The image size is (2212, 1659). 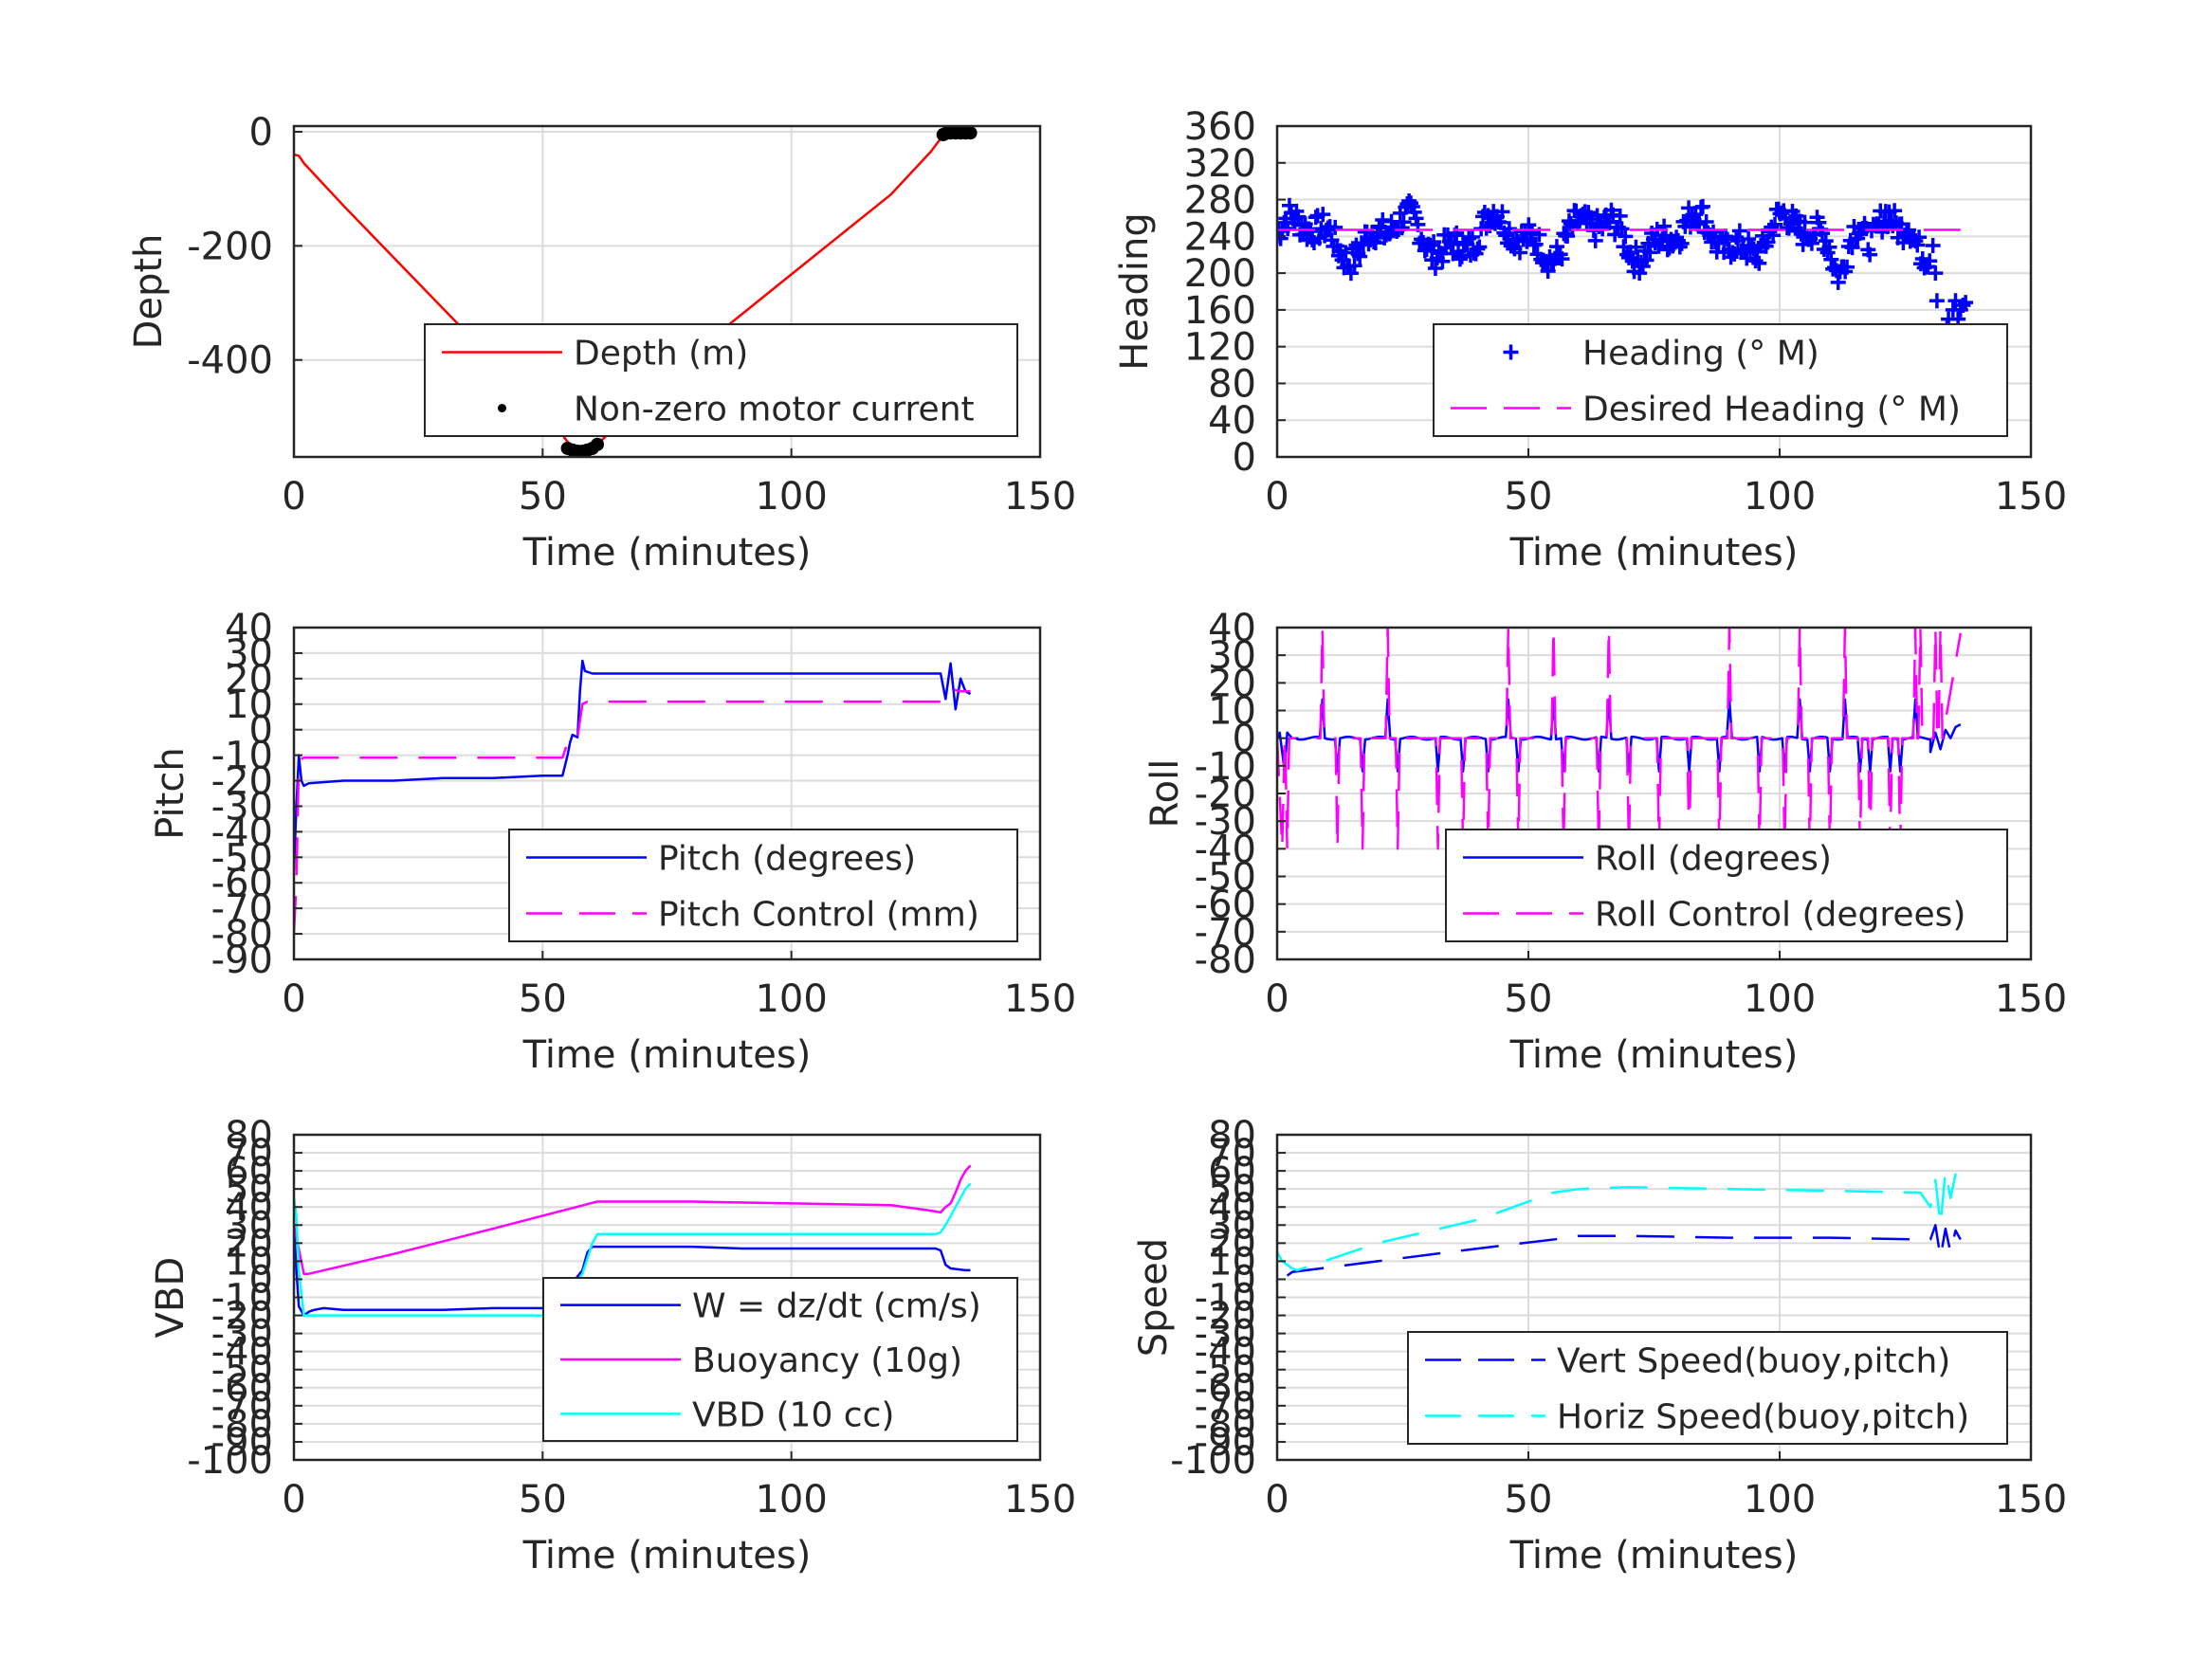 What do you see at coordinates (793, 1414) in the screenshot?
I see `legend-label: VBD (10 cc)` at bounding box center [793, 1414].